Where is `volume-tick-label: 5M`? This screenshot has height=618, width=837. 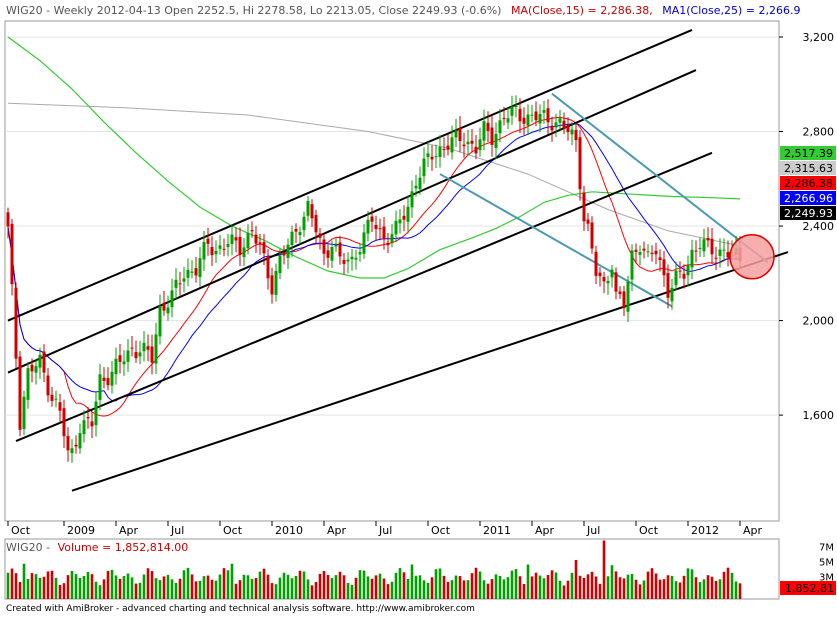
volume-tick-label: 5M is located at coordinates (826, 563).